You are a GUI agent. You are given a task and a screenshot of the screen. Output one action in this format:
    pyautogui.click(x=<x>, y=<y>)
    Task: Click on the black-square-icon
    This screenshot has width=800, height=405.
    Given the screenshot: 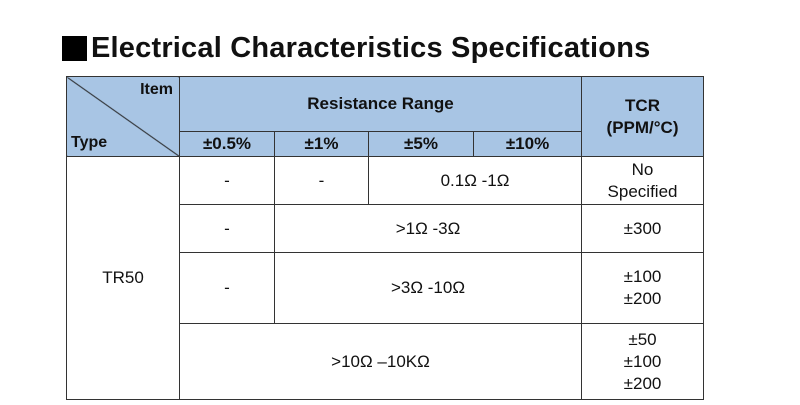 What is the action you would take?
    pyautogui.click(x=74, y=48)
    